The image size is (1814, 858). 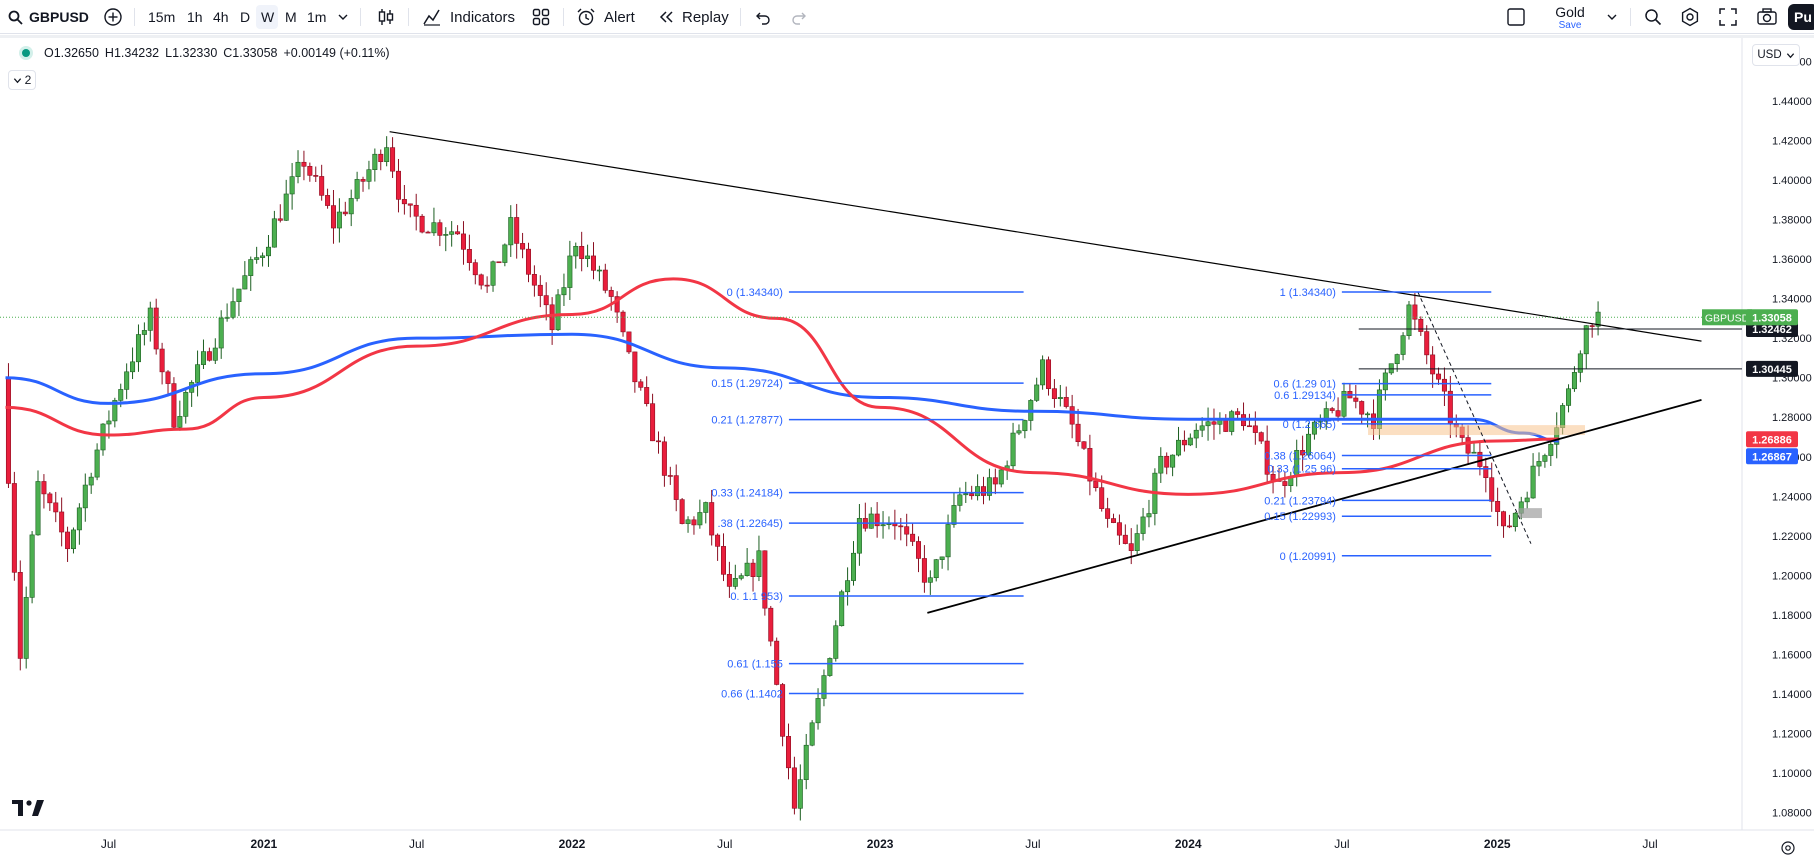 I want to click on level-price-tag, so click(x=1772, y=368).